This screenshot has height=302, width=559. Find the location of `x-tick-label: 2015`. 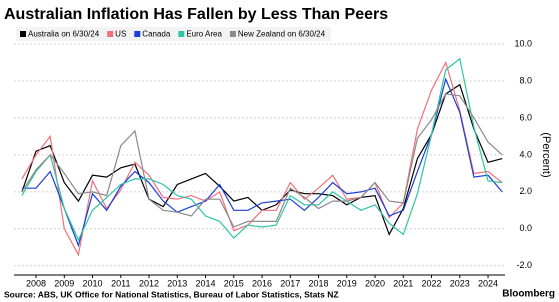

x-tick-label: 2015 is located at coordinates (234, 283).